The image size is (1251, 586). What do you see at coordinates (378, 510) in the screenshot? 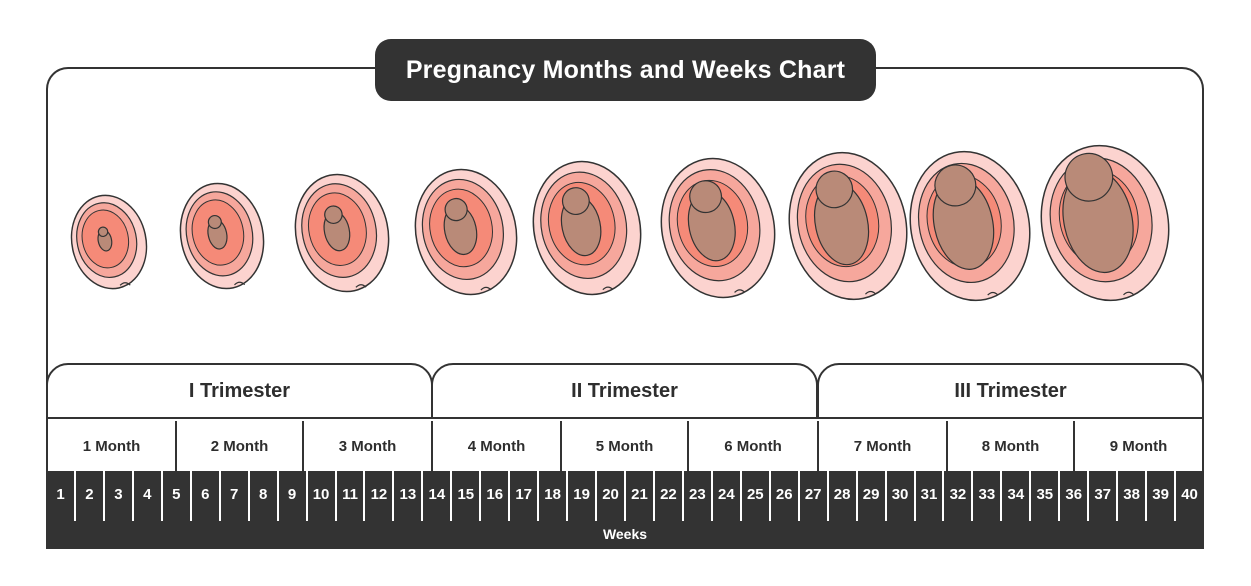
I see `week-12: 12` at bounding box center [378, 510].